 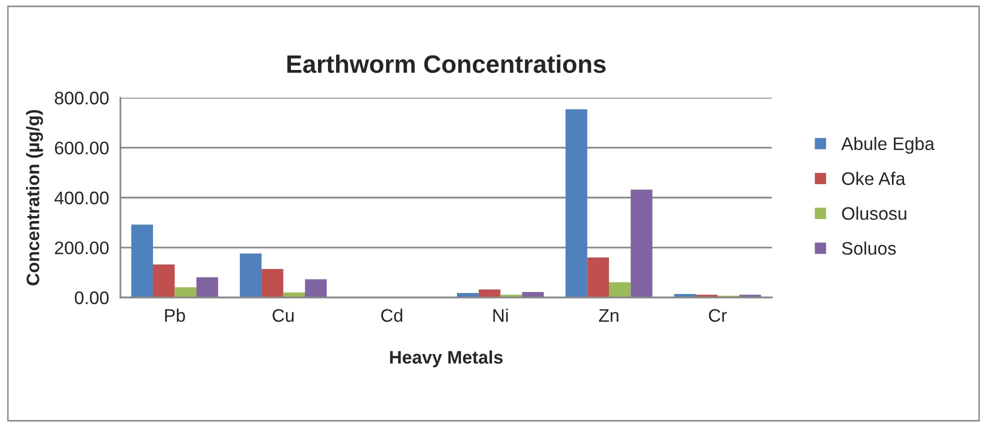 What do you see at coordinates (888, 145) in the screenshot?
I see `legend-label: Abule Egba` at bounding box center [888, 145].